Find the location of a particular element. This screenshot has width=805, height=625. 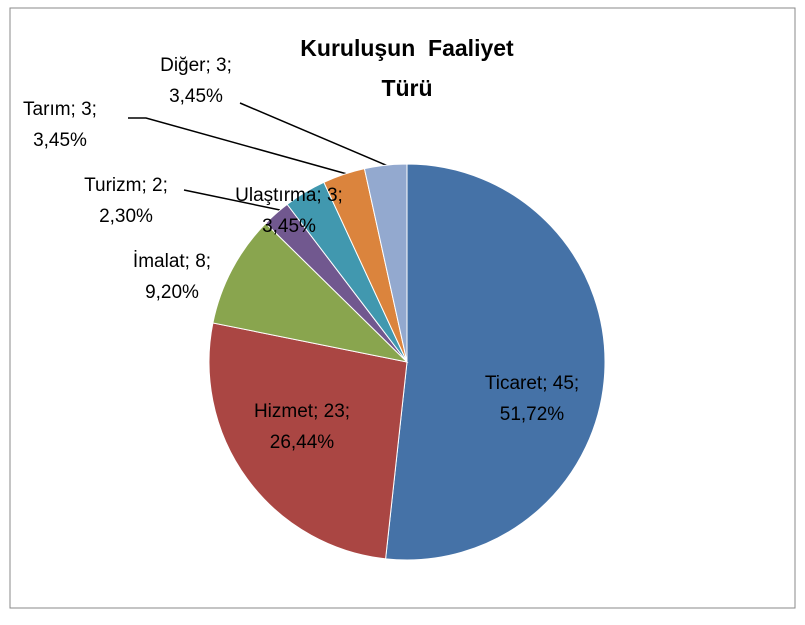

data-label-line: Tarım; 3; is located at coordinates (60, 109).